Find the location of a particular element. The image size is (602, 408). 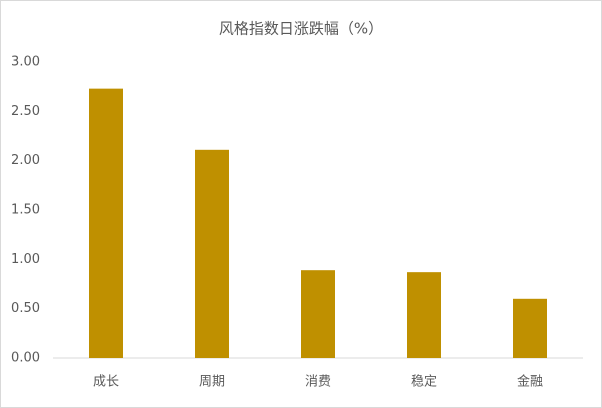

chart-title: 风格指数日涨跌幅（%） is located at coordinates (301, 29).